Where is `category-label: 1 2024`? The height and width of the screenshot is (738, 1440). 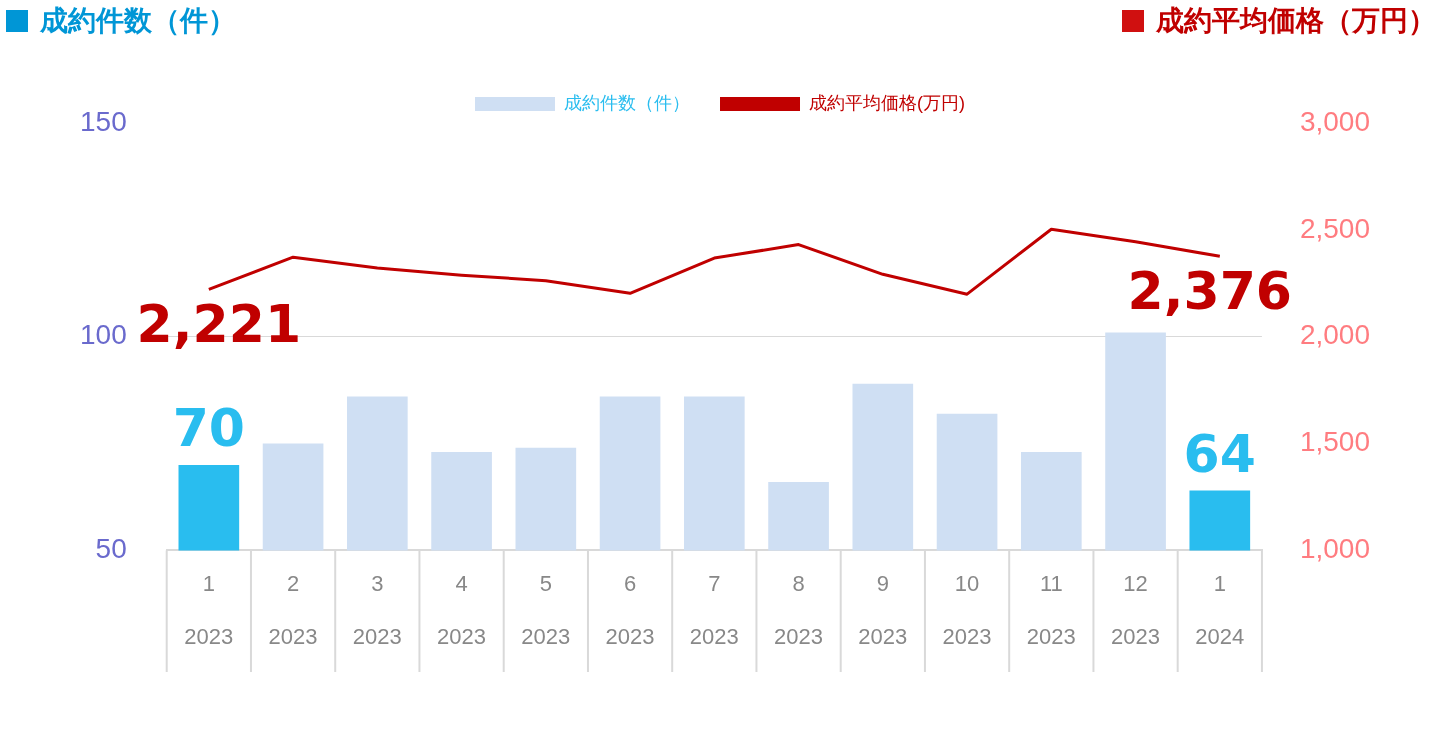 category-label: 1 2024 is located at coordinates (1220, 609).